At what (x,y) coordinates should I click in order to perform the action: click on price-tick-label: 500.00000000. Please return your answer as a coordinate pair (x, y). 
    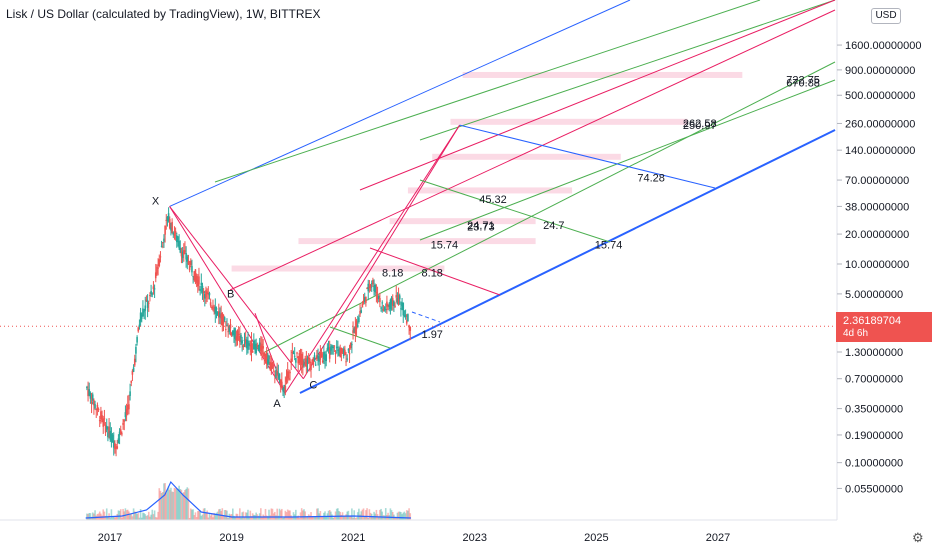
    Looking at the image, I should click on (880, 96).